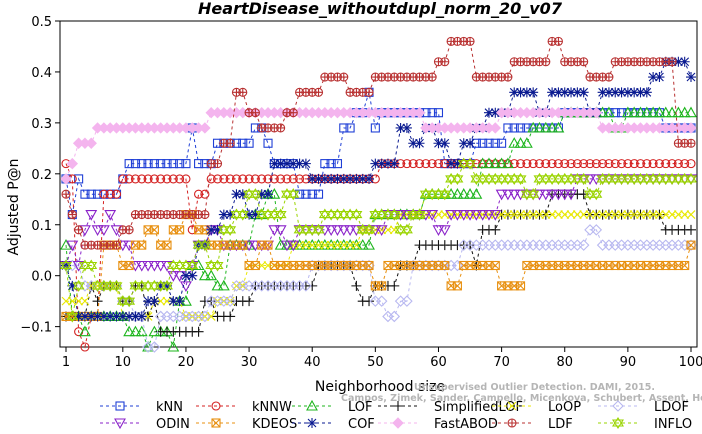 This screenshot has height=434, width=702. Describe the element at coordinates (394, 285) in the screenshot. I see `point-SimplifiedLOF` at that location.